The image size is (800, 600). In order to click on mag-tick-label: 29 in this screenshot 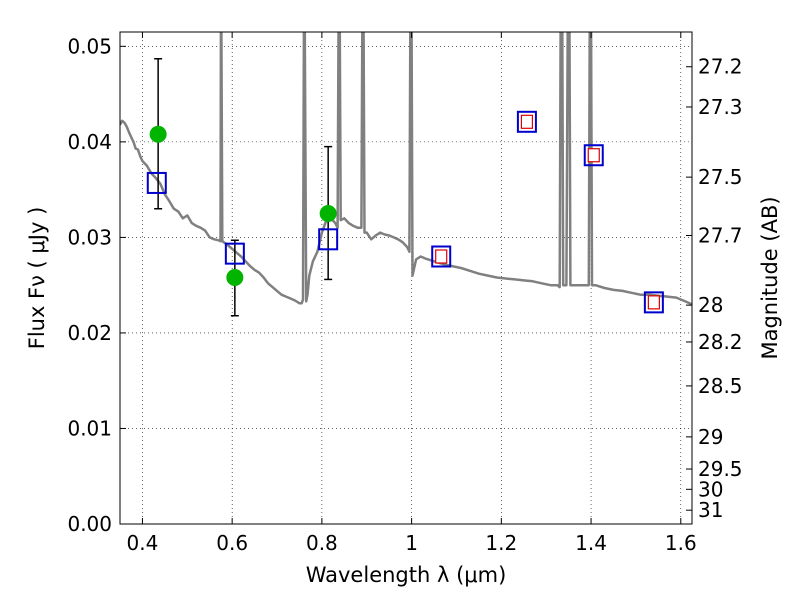, I will do `click(710, 437)`.